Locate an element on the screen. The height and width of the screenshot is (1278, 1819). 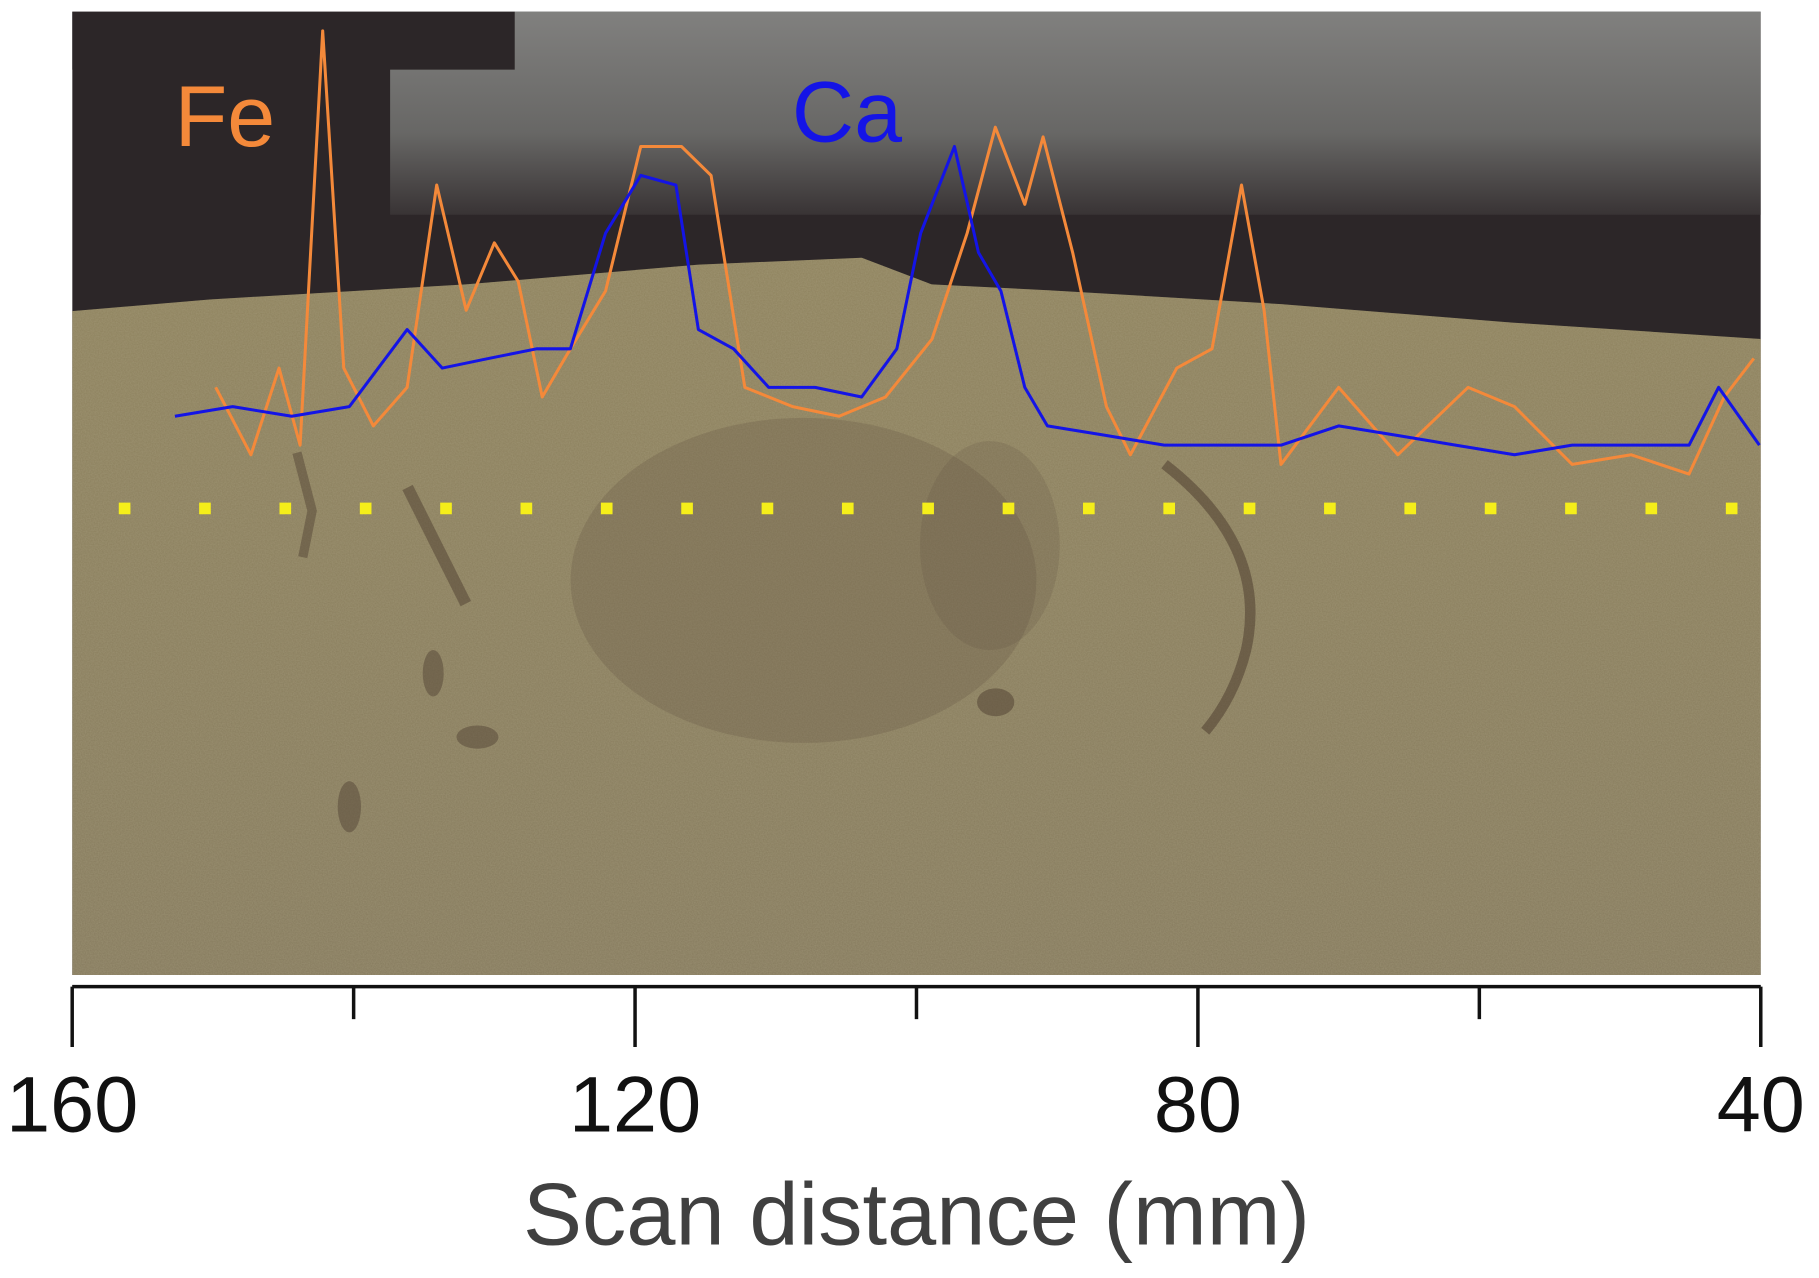
x-axis-label: Scan distance (mm) is located at coordinates (916, 1213).